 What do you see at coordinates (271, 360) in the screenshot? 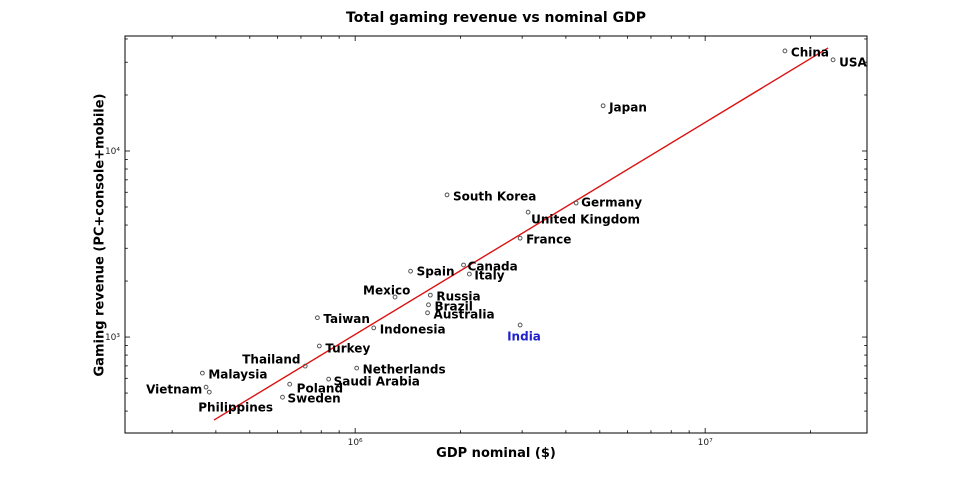
I see `country-label-thailand: Thailand` at bounding box center [271, 360].